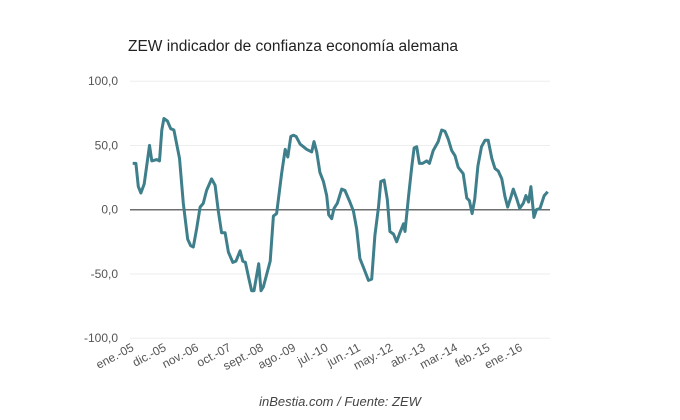  I want to click on x-tick-label: mar.-14, so click(438, 356).